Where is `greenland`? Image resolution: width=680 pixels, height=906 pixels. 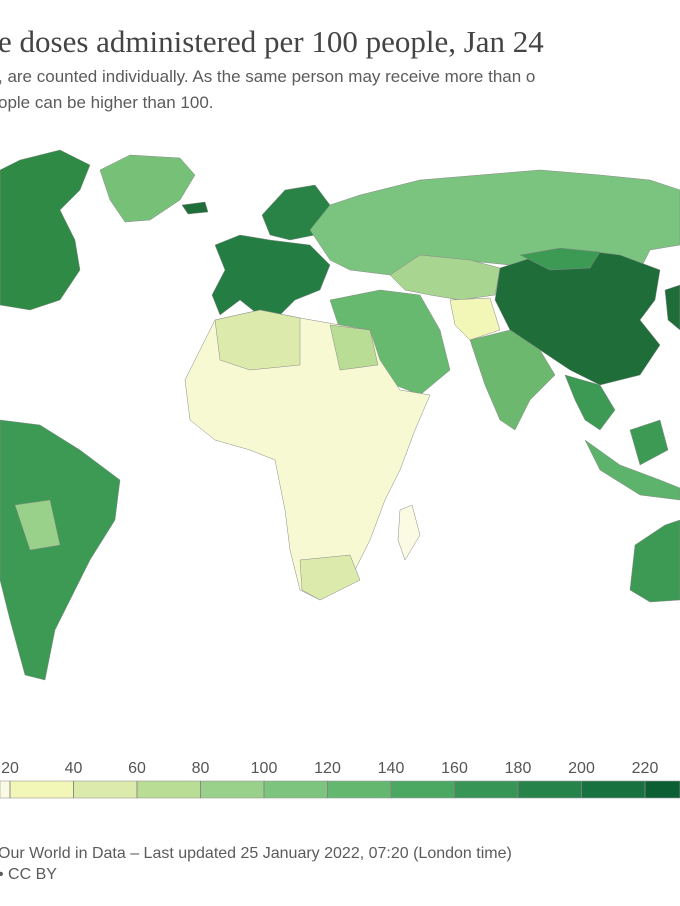 greenland is located at coordinates (147, 188).